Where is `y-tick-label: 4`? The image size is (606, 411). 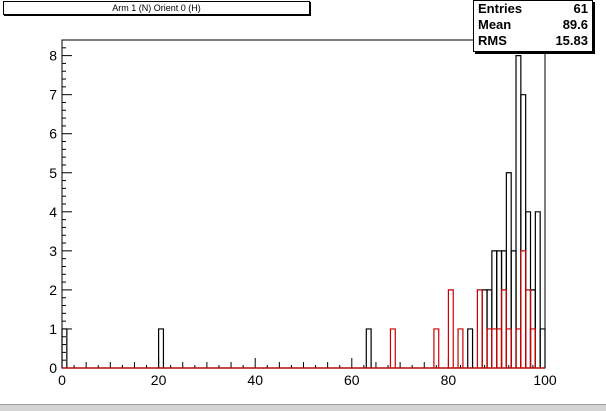 y-tick-label: 4 is located at coordinates (53, 212).